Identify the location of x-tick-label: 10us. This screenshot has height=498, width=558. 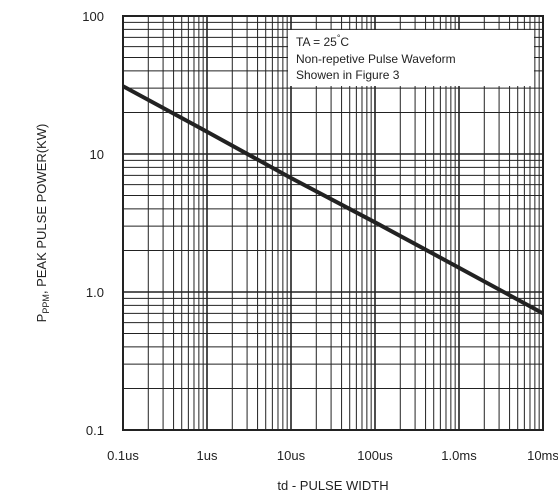
(291, 455).